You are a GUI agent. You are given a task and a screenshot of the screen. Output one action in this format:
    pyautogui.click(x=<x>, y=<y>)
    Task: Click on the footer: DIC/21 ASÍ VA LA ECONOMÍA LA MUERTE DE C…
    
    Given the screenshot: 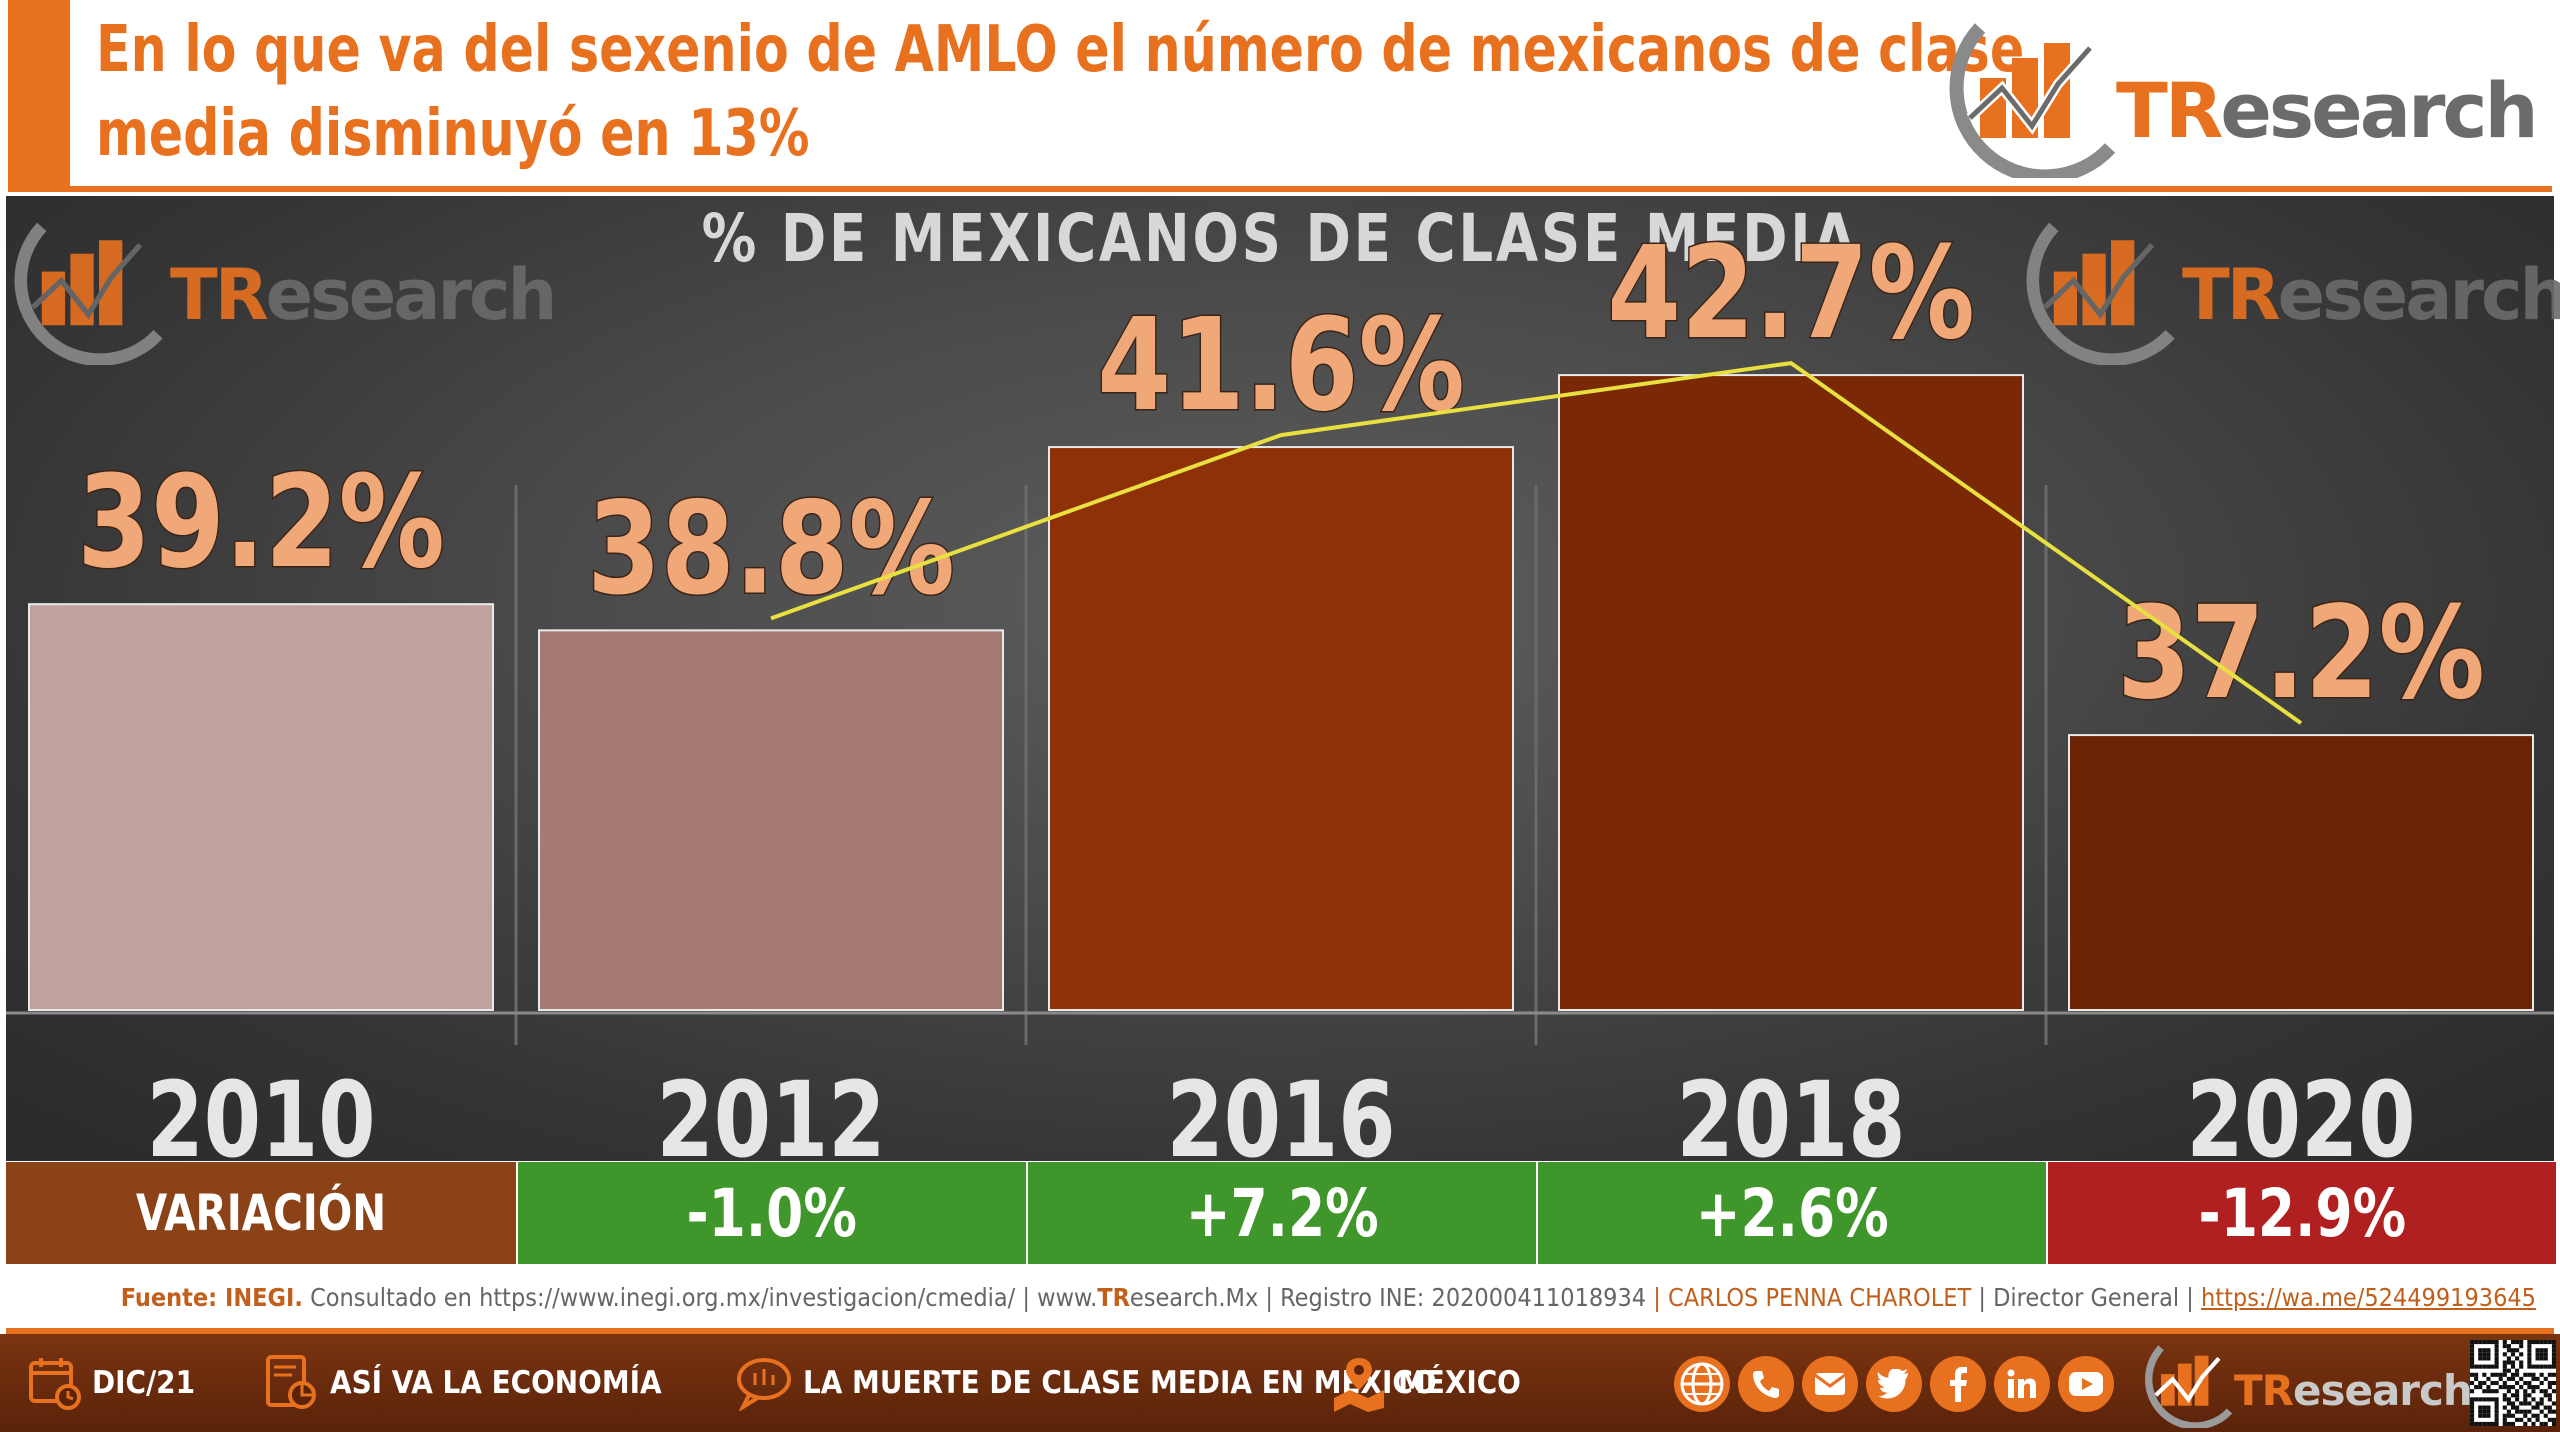 What is the action you would take?
    pyautogui.click(x=1280, y=1383)
    